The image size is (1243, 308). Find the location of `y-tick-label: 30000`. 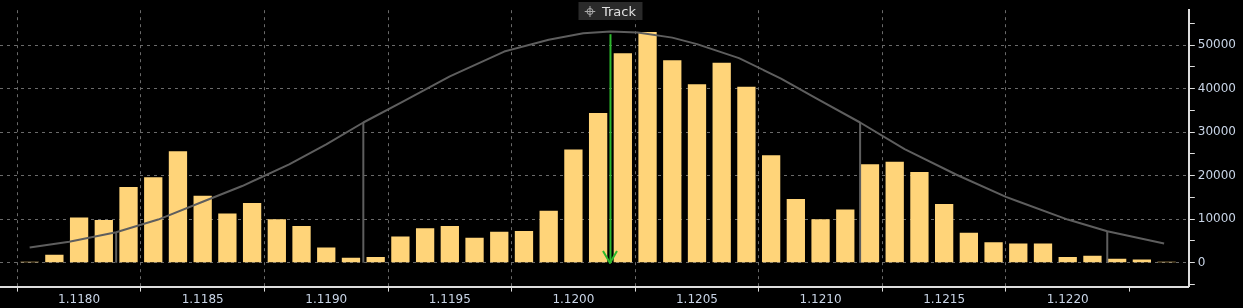

y-tick-label: 30000 is located at coordinates (1217, 131).